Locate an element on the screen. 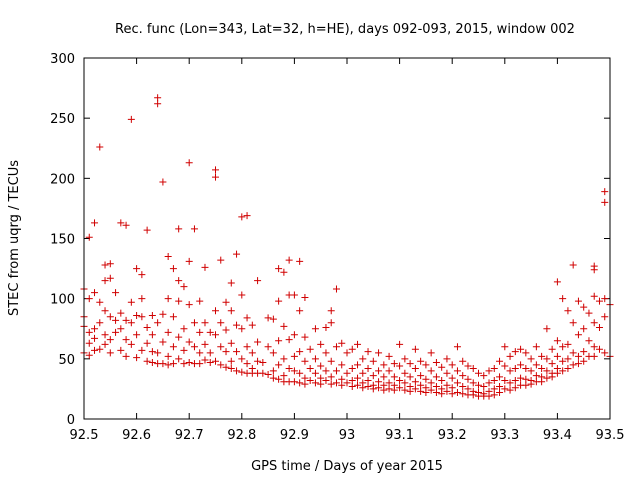 The image size is (640, 480). x-tick-label: 93.4 is located at coordinates (557, 435).